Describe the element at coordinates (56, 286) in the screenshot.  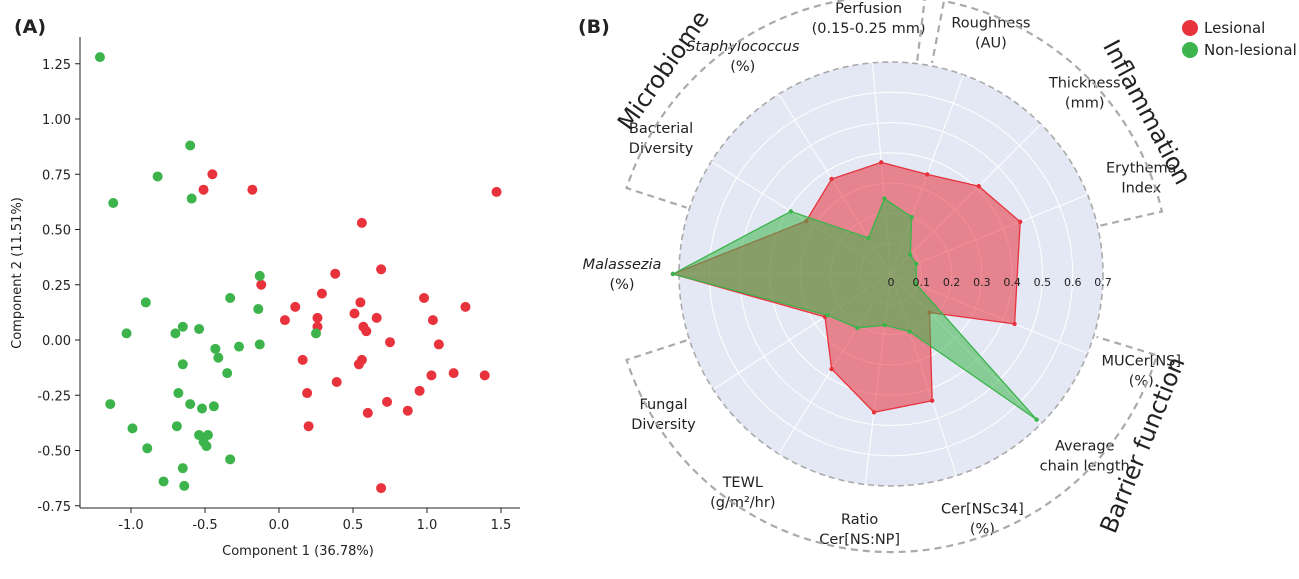
I see `y-tick-label: 0.25` at that location.